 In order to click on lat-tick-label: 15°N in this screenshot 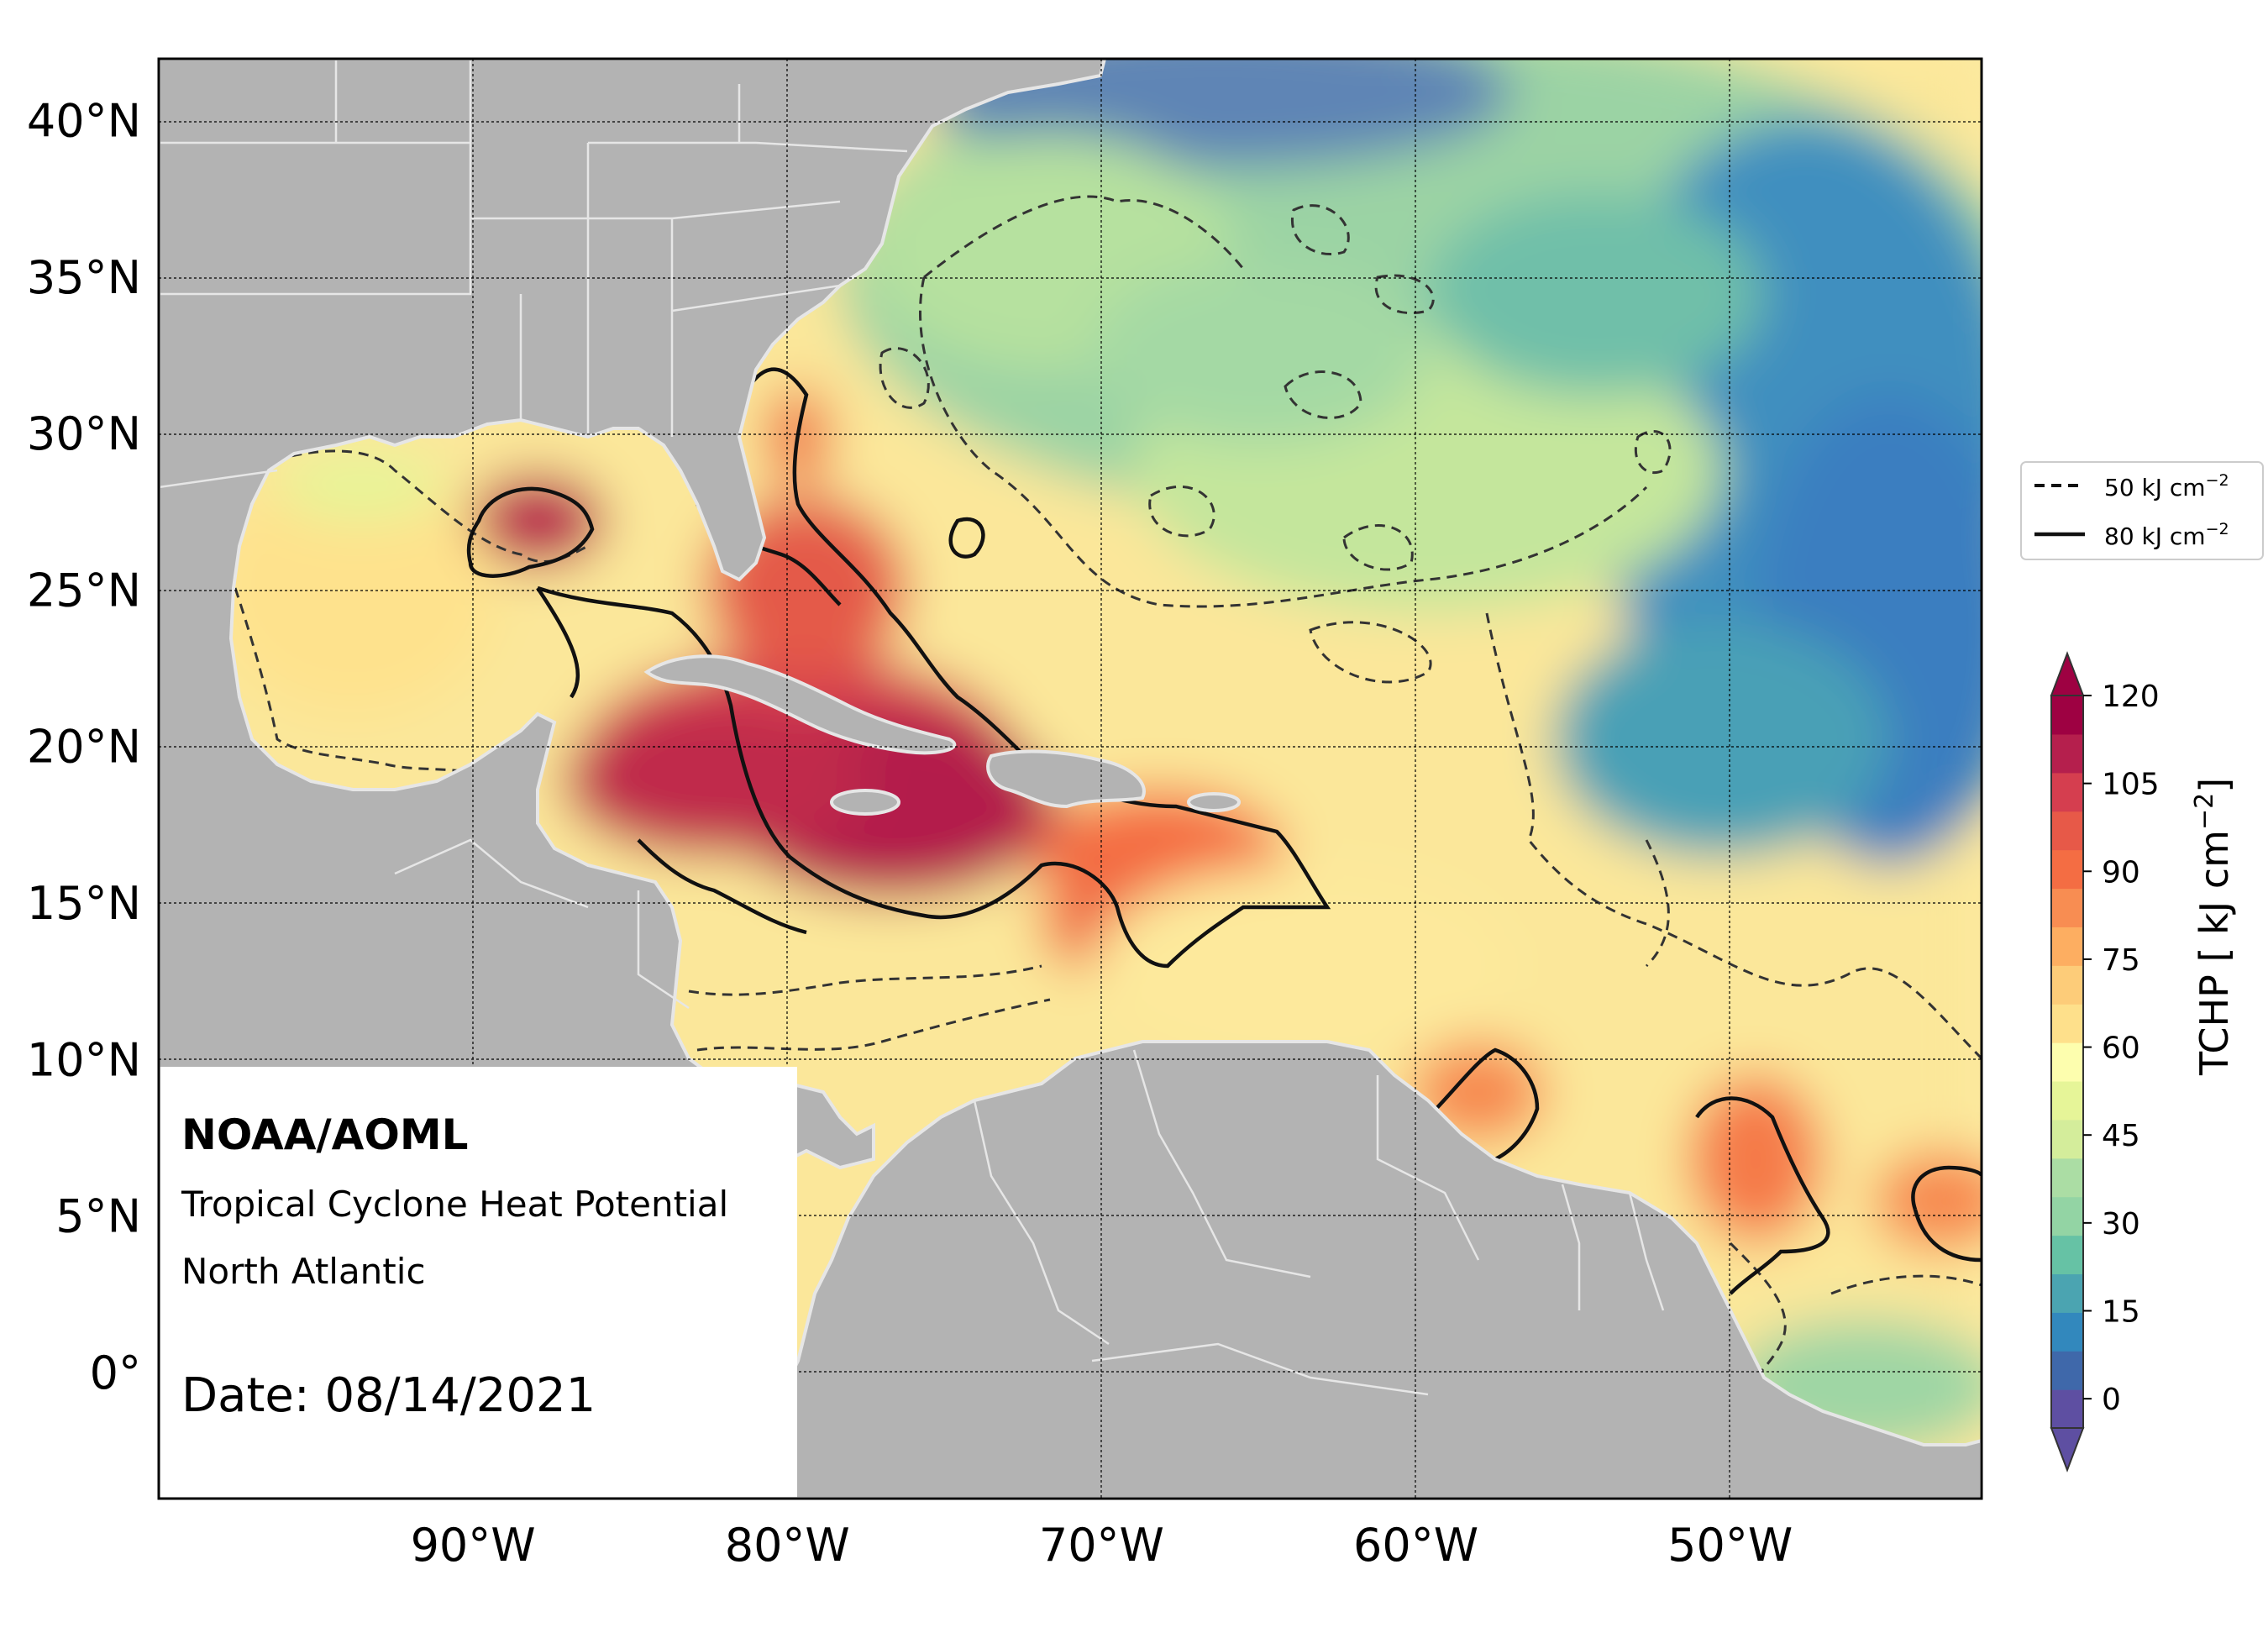, I will do `click(84, 903)`.